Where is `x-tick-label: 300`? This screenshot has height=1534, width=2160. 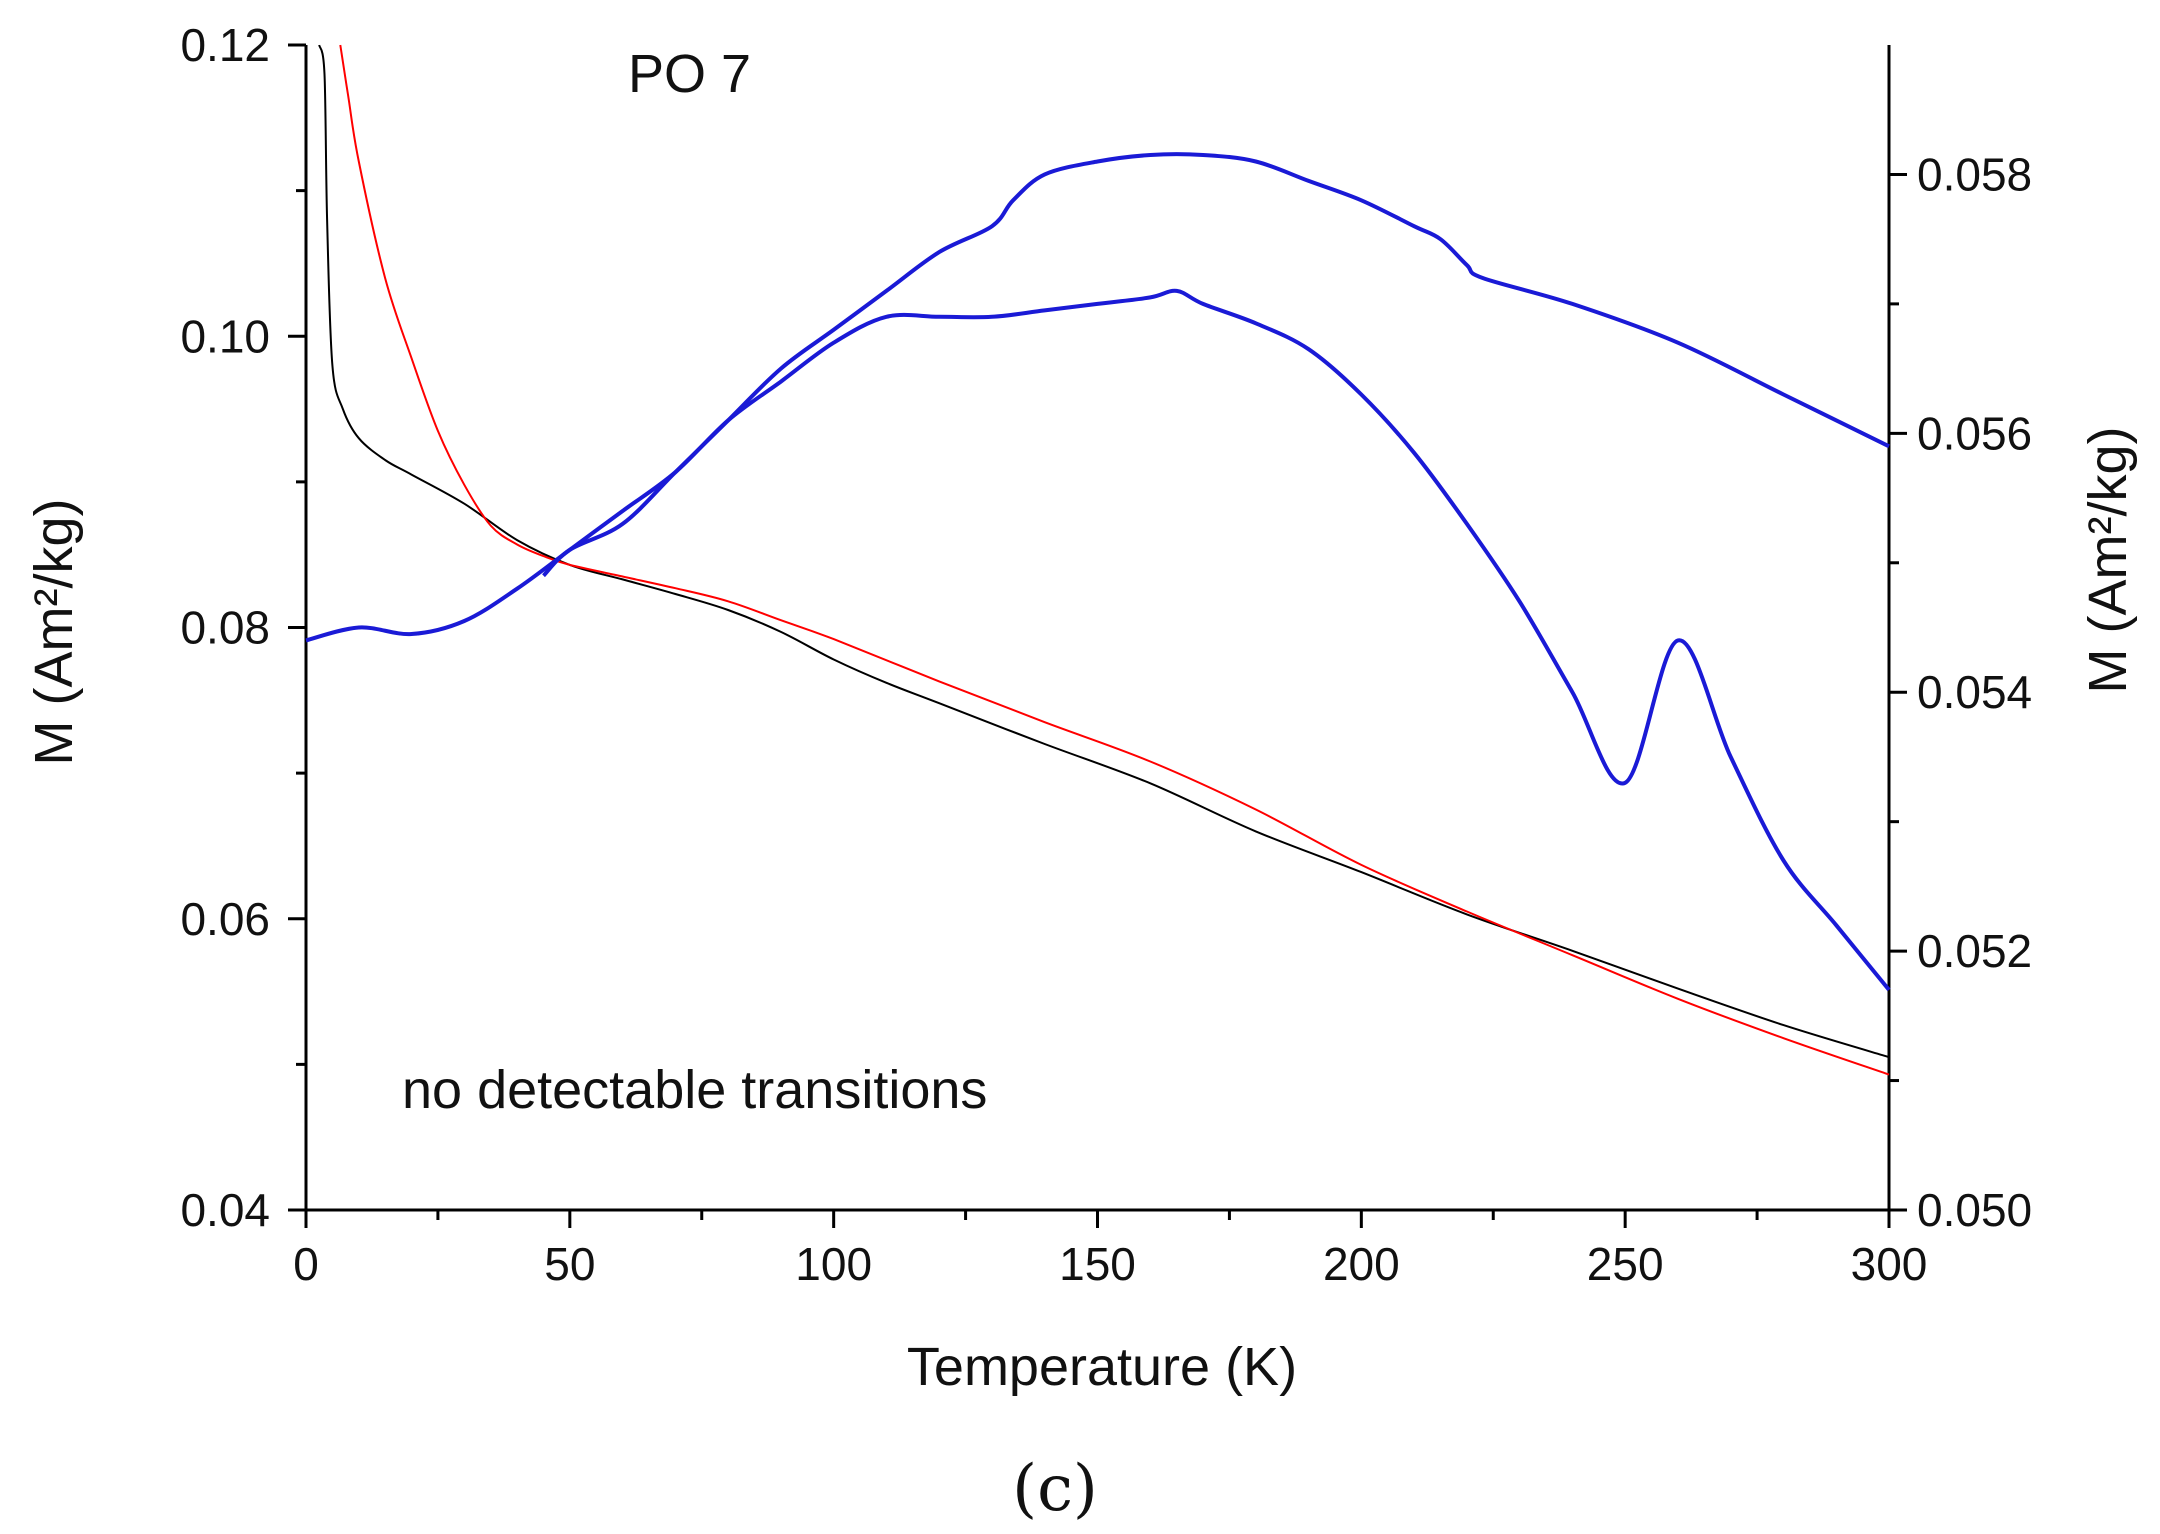
x-tick-label: 300 is located at coordinates (1889, 1264).